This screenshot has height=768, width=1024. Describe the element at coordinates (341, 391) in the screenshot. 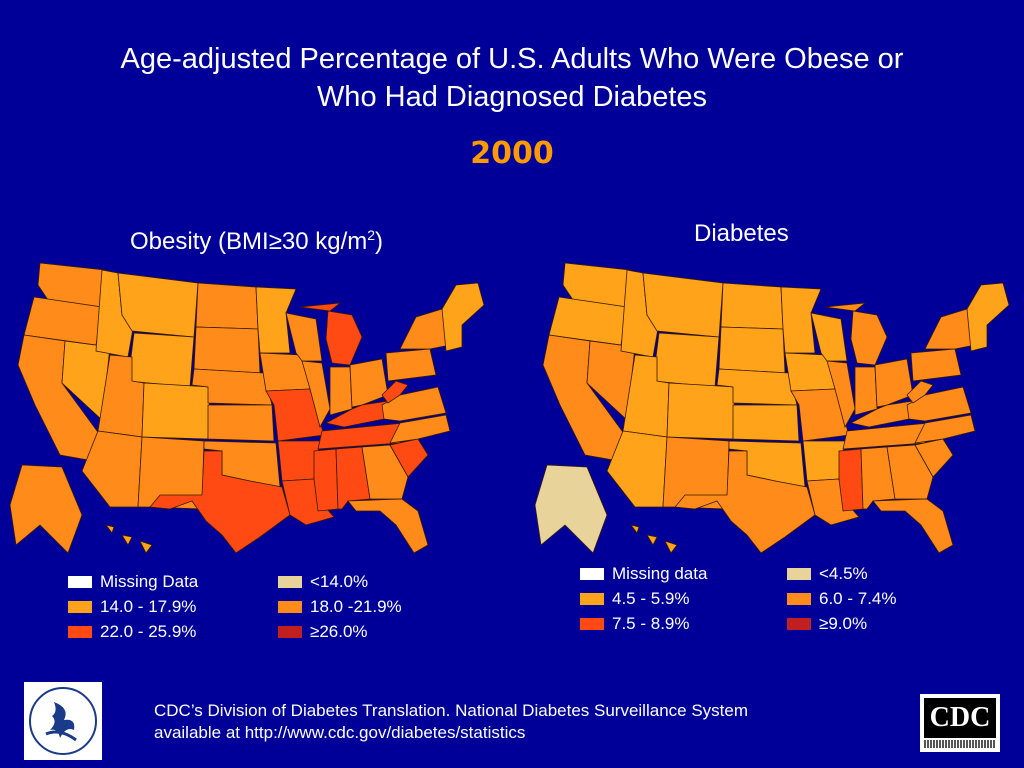

I see `obesity-state-in` at that location.